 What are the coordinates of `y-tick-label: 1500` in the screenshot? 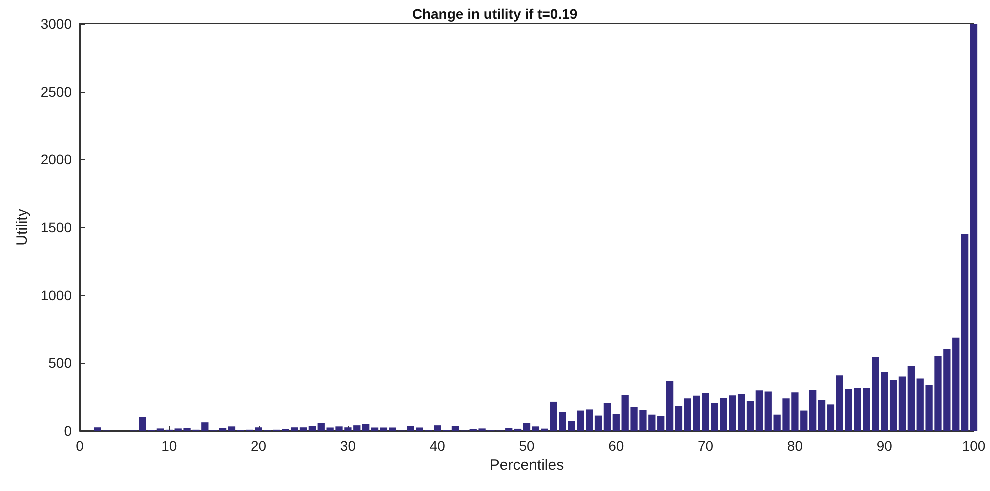 It's located at (56, 228).